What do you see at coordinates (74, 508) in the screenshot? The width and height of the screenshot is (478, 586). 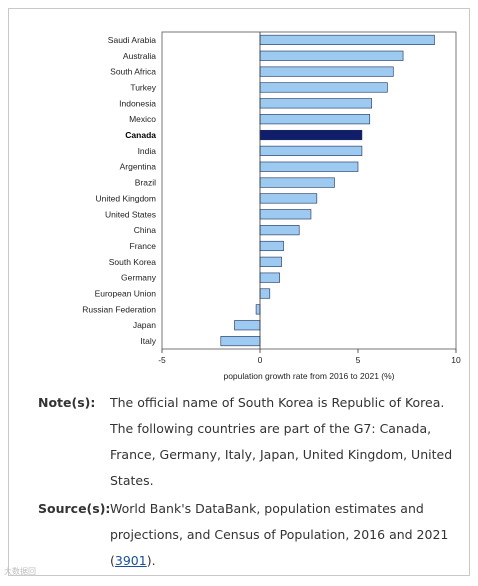 I see `source-label: Source(s):` at bounding box center [74, 508].